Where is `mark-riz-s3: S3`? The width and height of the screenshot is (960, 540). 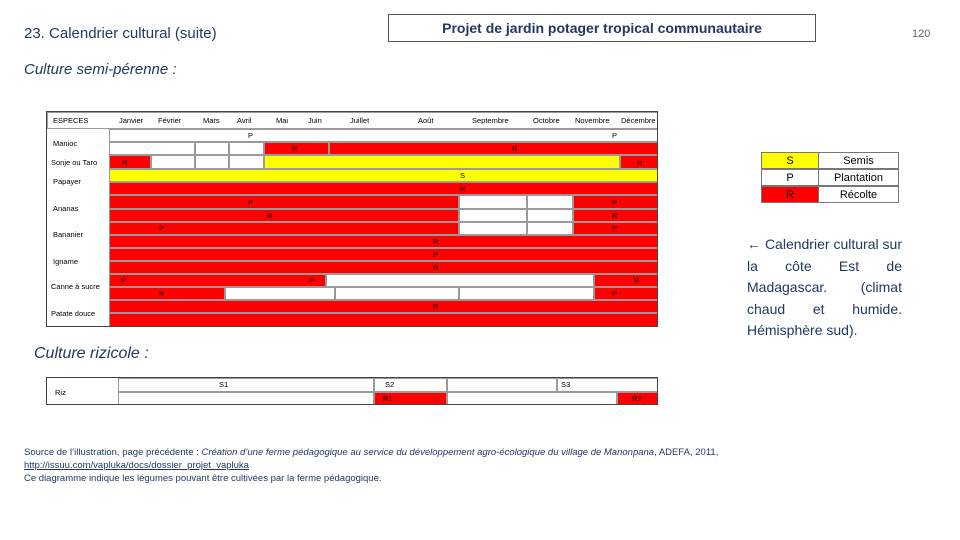 mark-riz-s3: S3 is located at coordinates (566, 384).